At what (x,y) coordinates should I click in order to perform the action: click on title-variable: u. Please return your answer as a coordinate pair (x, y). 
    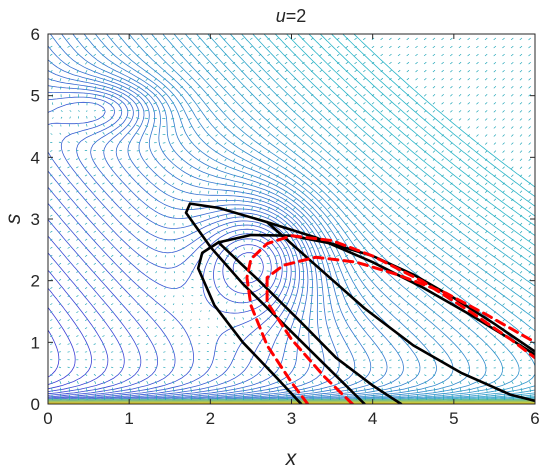
    Looking at the image, I should click on (281, 16).